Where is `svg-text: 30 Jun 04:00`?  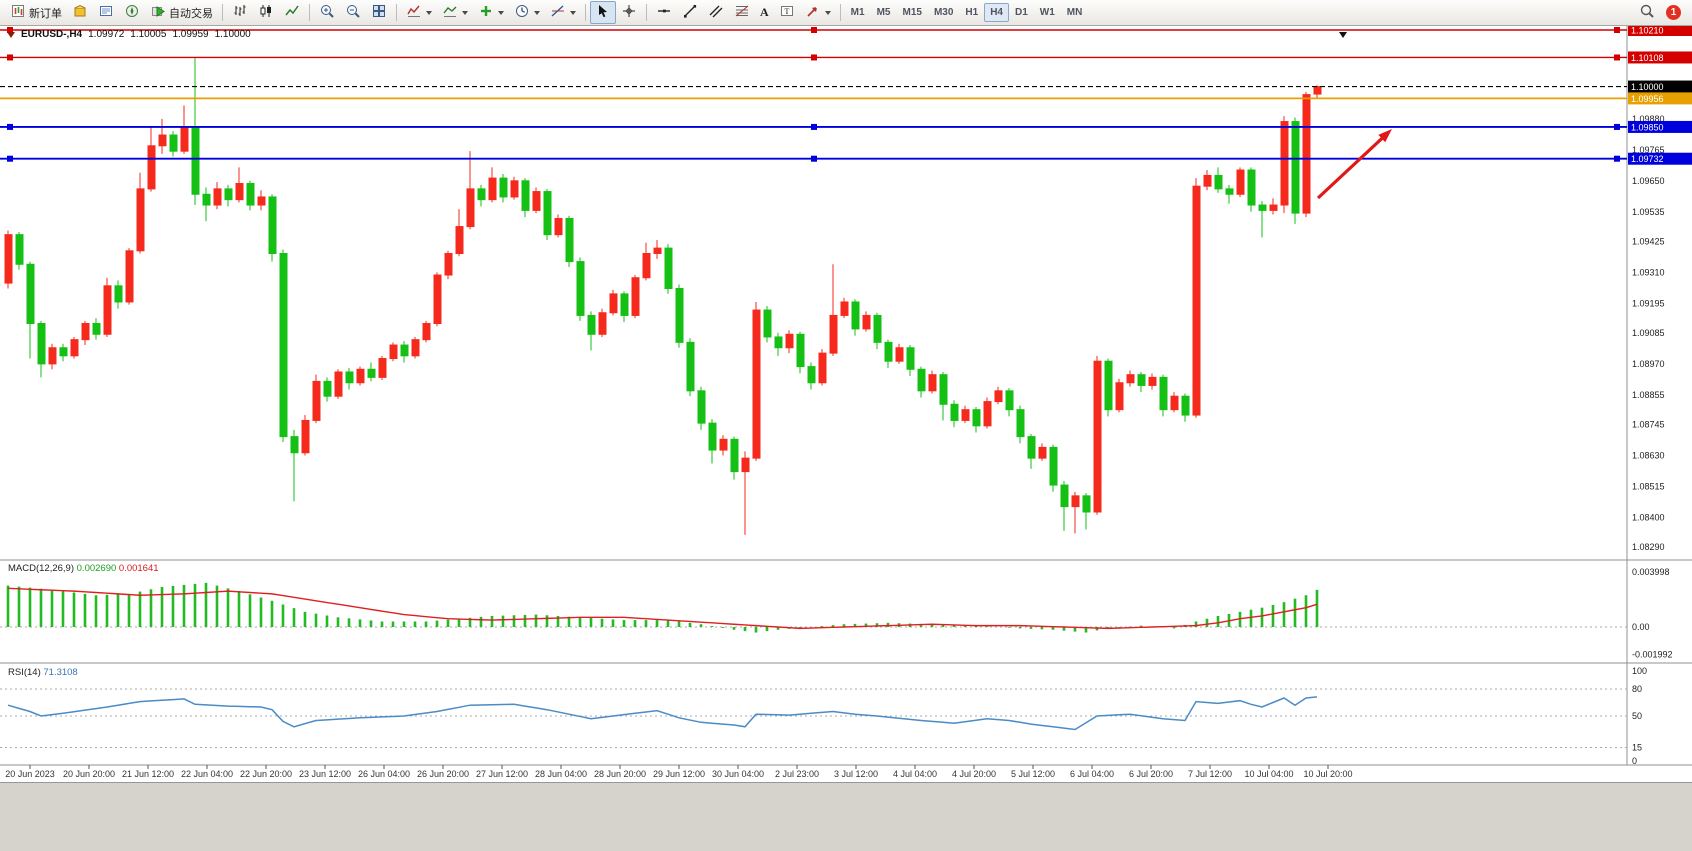 svg-text: 30 Jun 04:00 is located at coordinates (738, 774).